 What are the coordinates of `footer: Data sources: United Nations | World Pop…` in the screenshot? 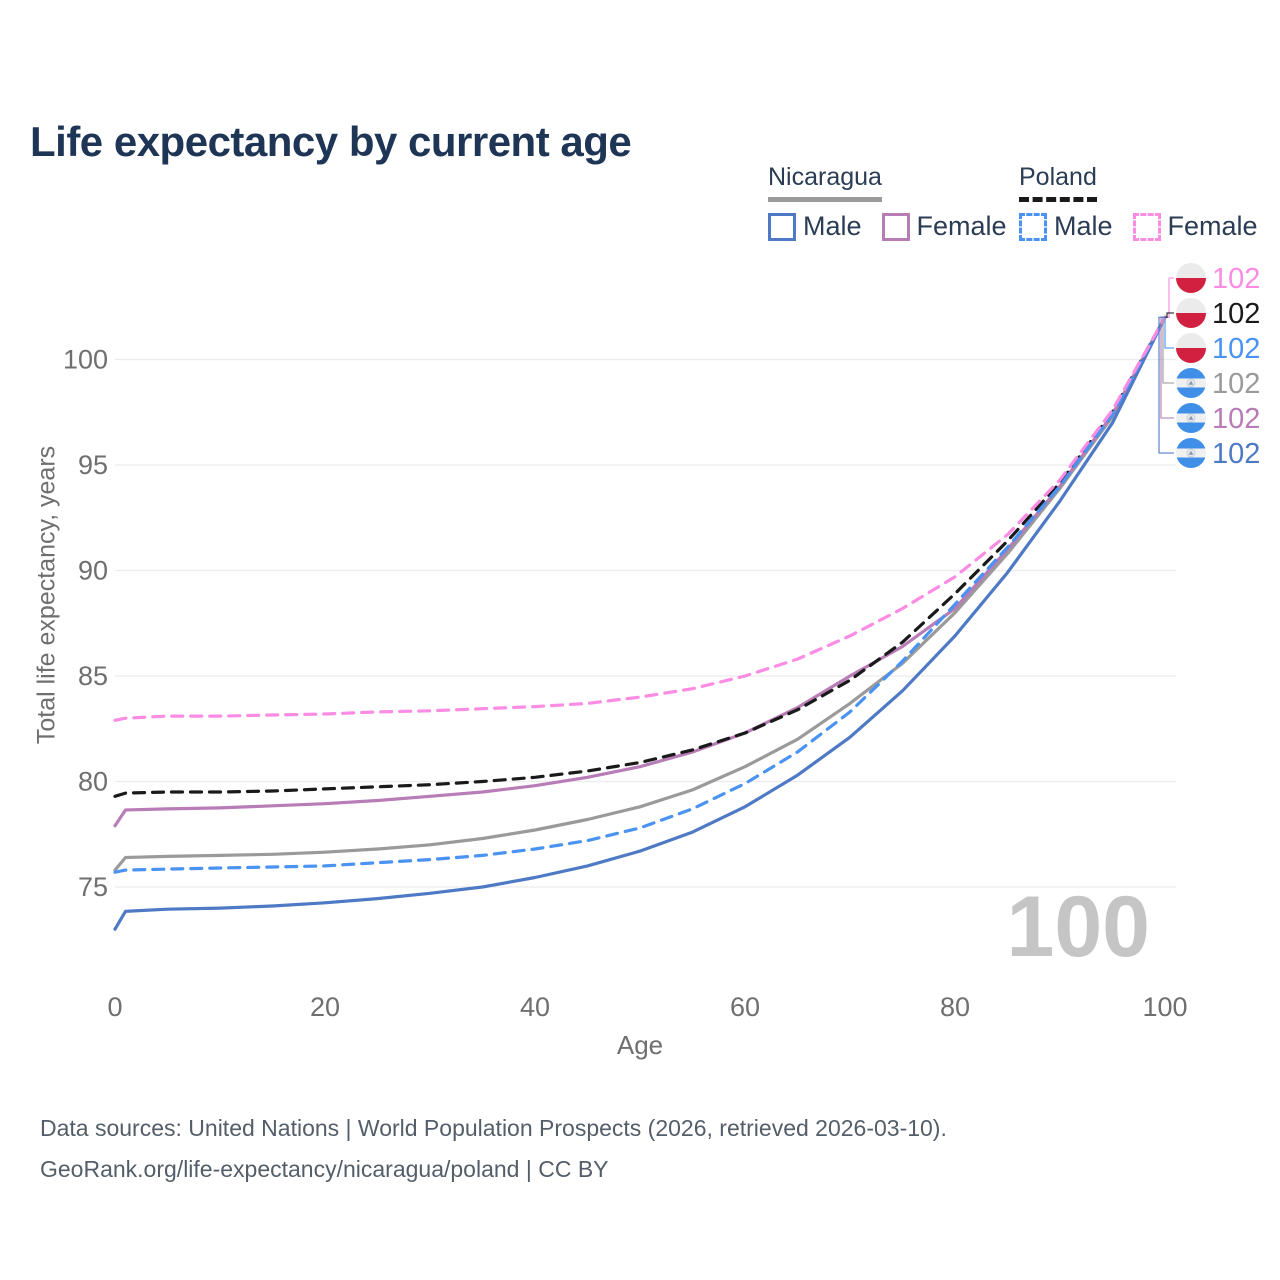 It's located at (493, 1149).